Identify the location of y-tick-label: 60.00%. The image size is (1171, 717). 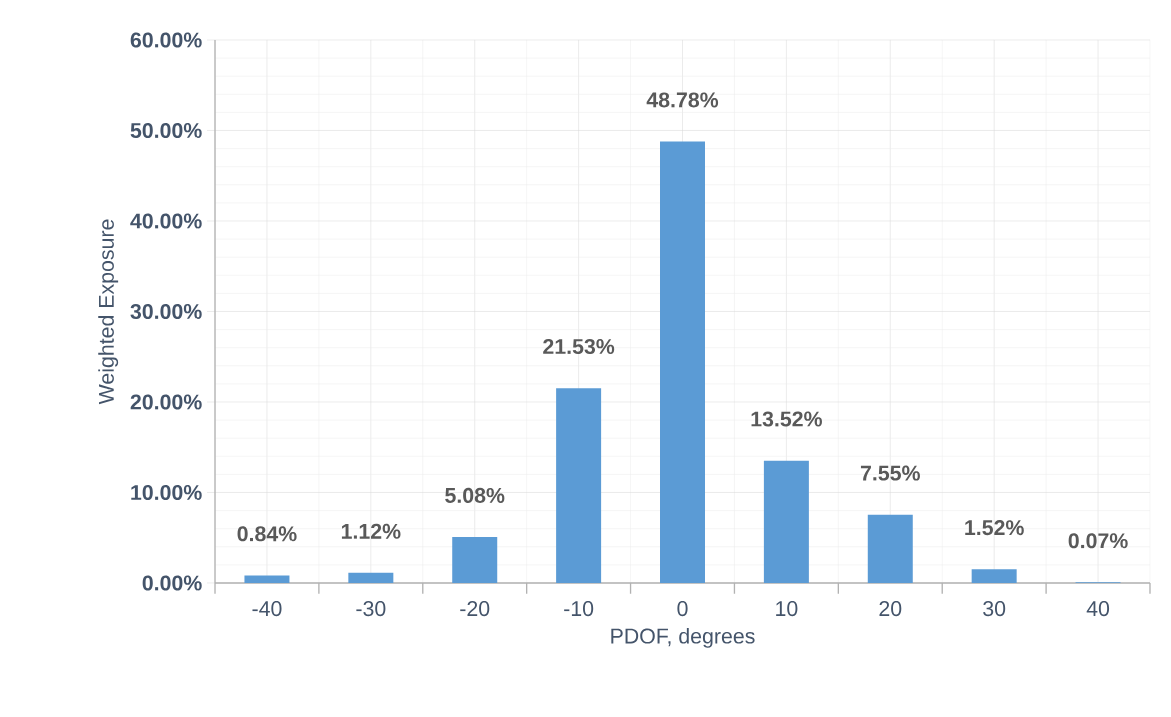
(166, 40).